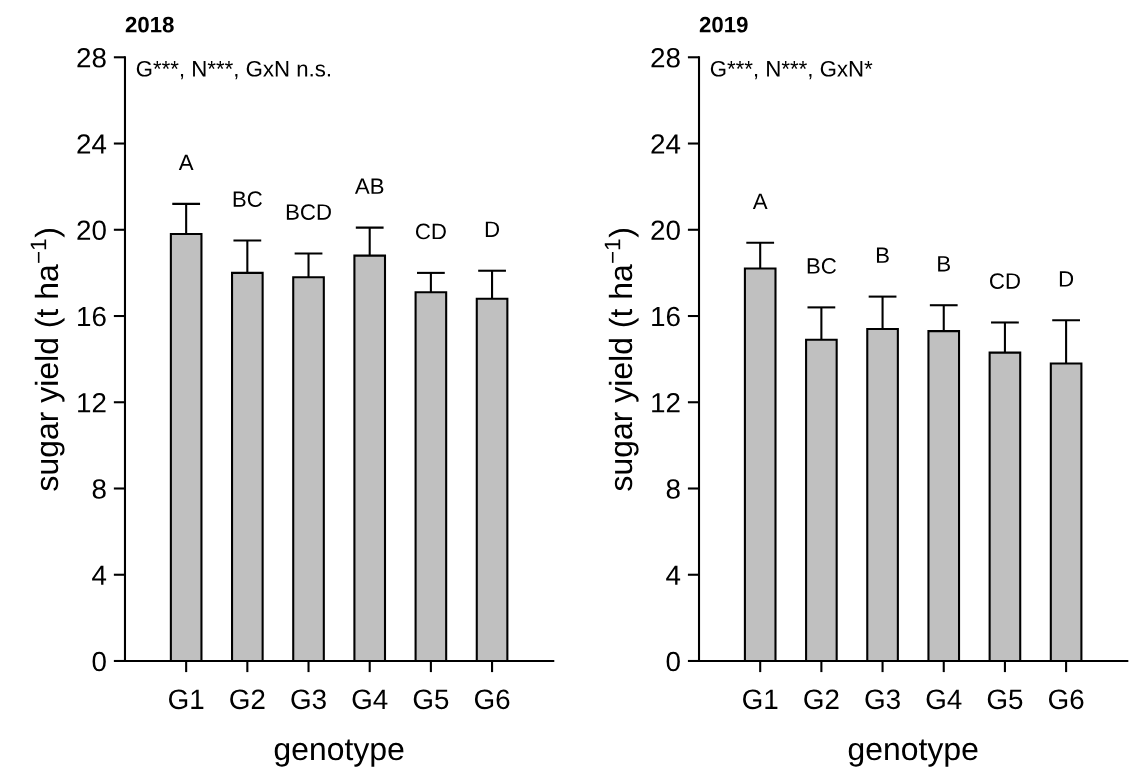 Image resolution: width=1130 pixels, height=772 pixels. I want to click on annotation: G***, N***, GxN n.s., so click(233, 70).